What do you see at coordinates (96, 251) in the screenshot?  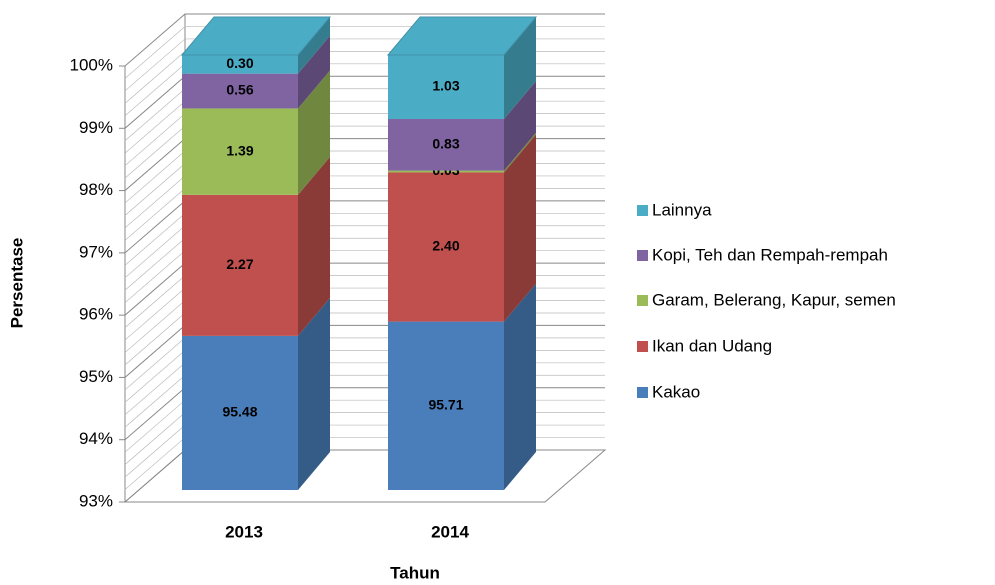 I see `y-tick-label: 97%` at bounding box center [96, 251].